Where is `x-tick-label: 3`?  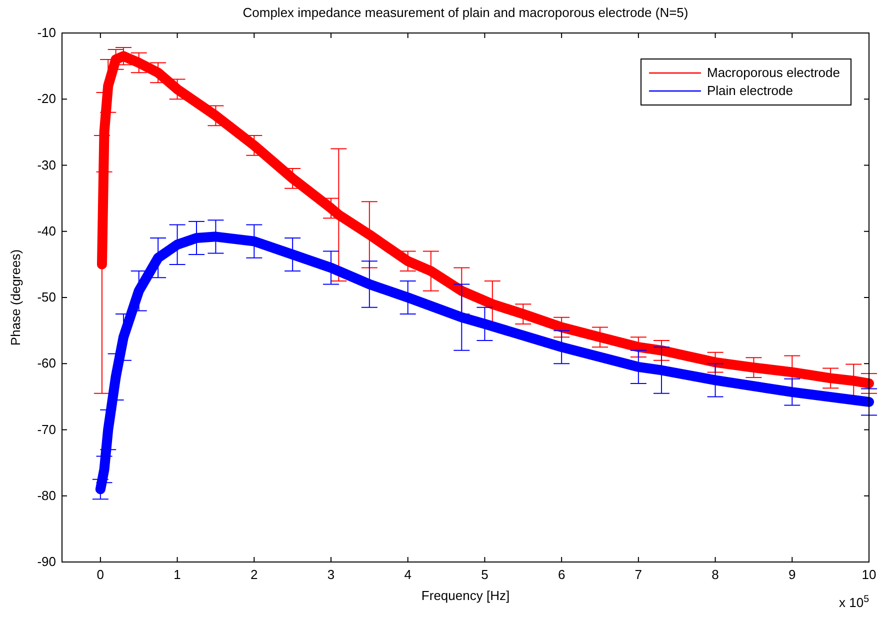 x-tick-label: 3 is located at coordinates (331, 574).